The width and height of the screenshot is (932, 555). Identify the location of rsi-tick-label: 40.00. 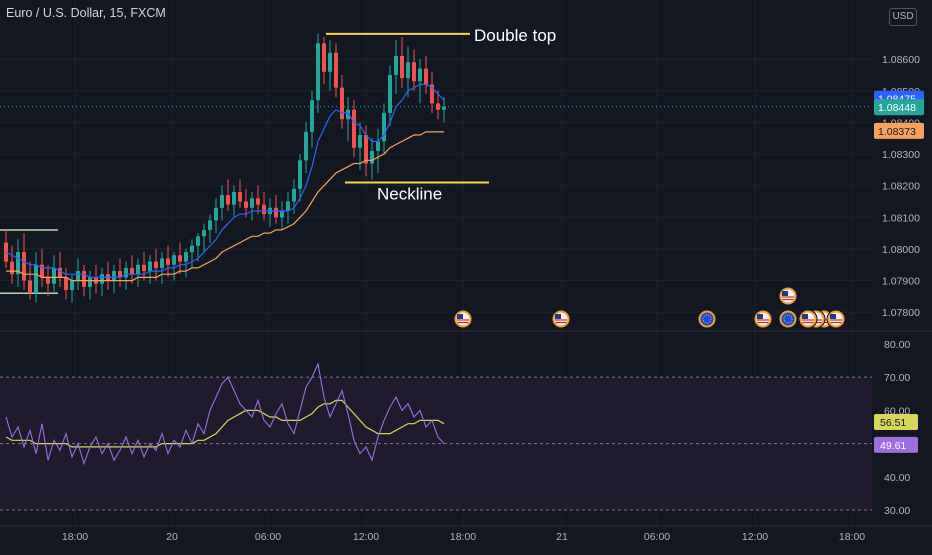
(897, 478).